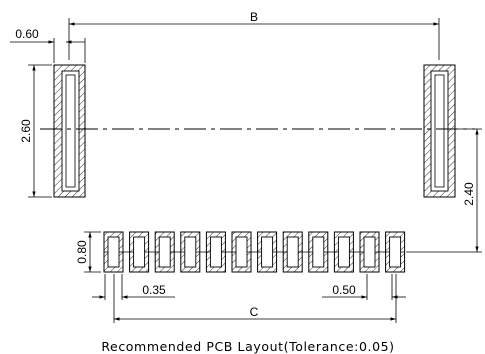  What do you see at coordinates (69, 131) in the screenshot?
I see `left-anchor-pad` at bounding box center [69, 131].